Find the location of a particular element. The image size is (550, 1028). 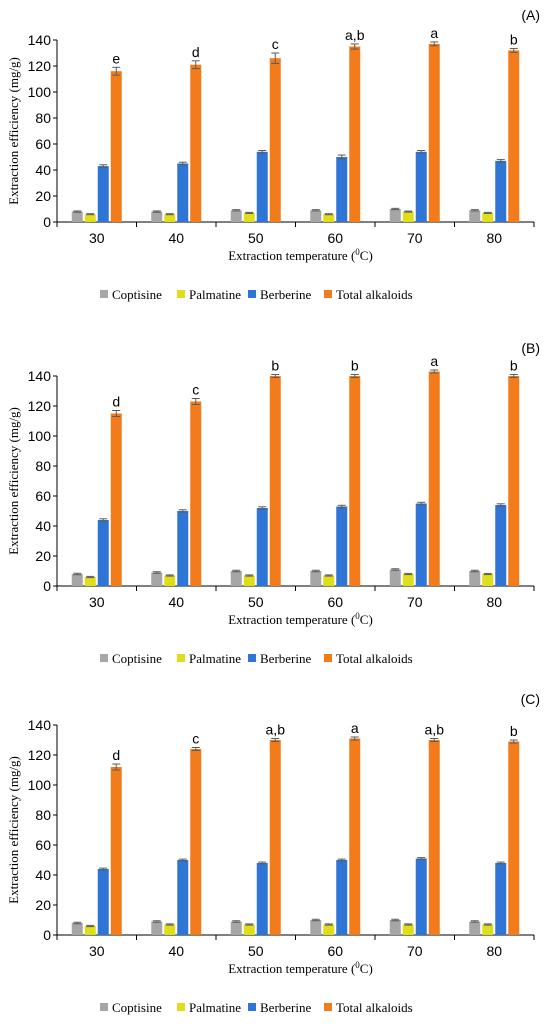

panel-label: (C) is located at coordinates (530, 699).